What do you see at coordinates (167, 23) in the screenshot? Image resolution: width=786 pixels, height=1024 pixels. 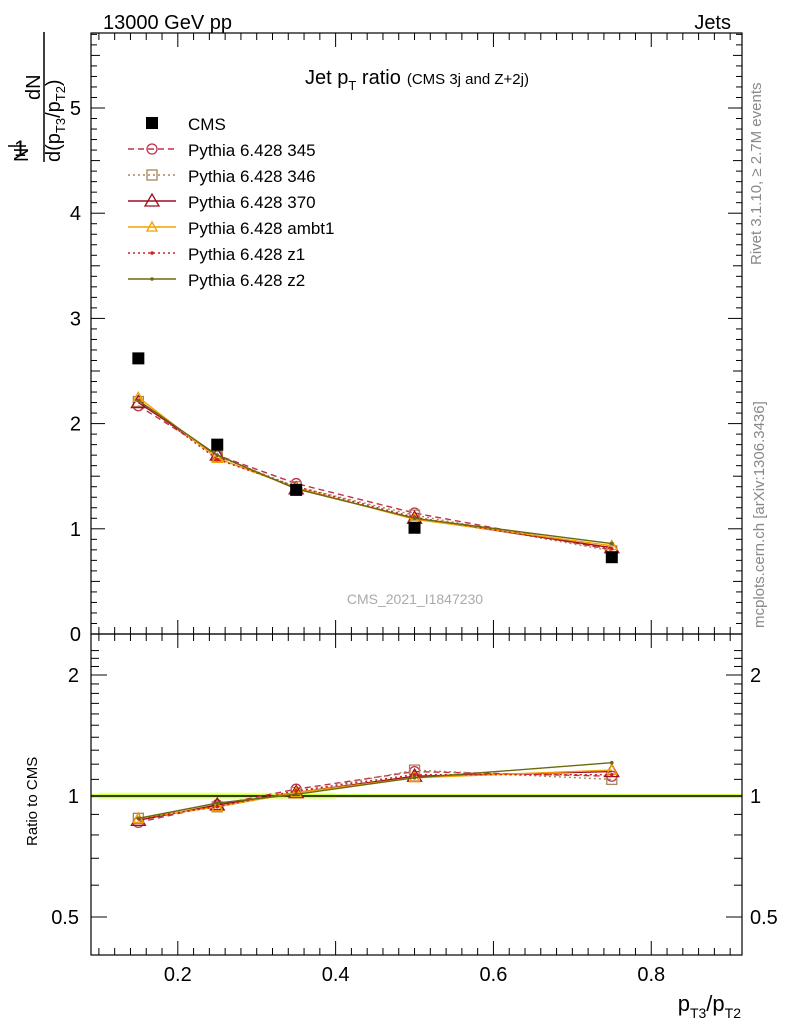 I see `header-energy: 13000 GeV pp` at bounding box center [167, 23].